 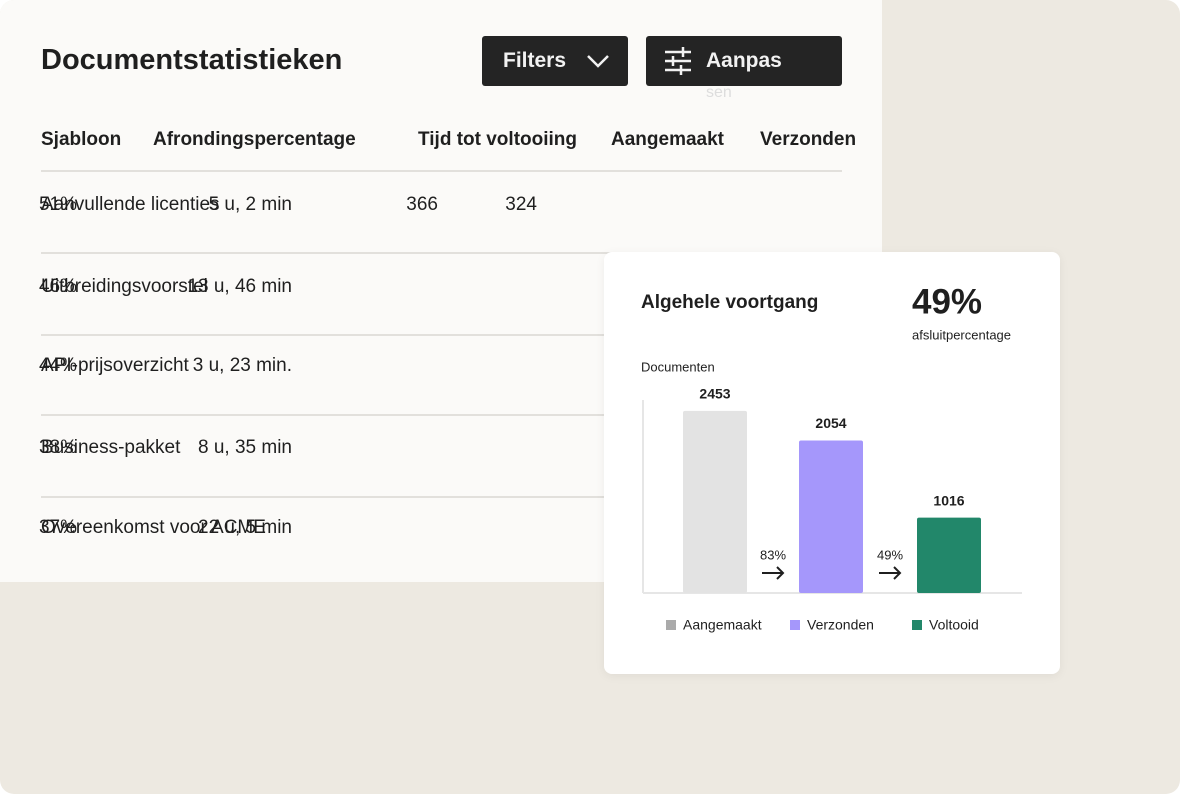 I want to click on table-cell: 51%, so click(x=57, y=204).